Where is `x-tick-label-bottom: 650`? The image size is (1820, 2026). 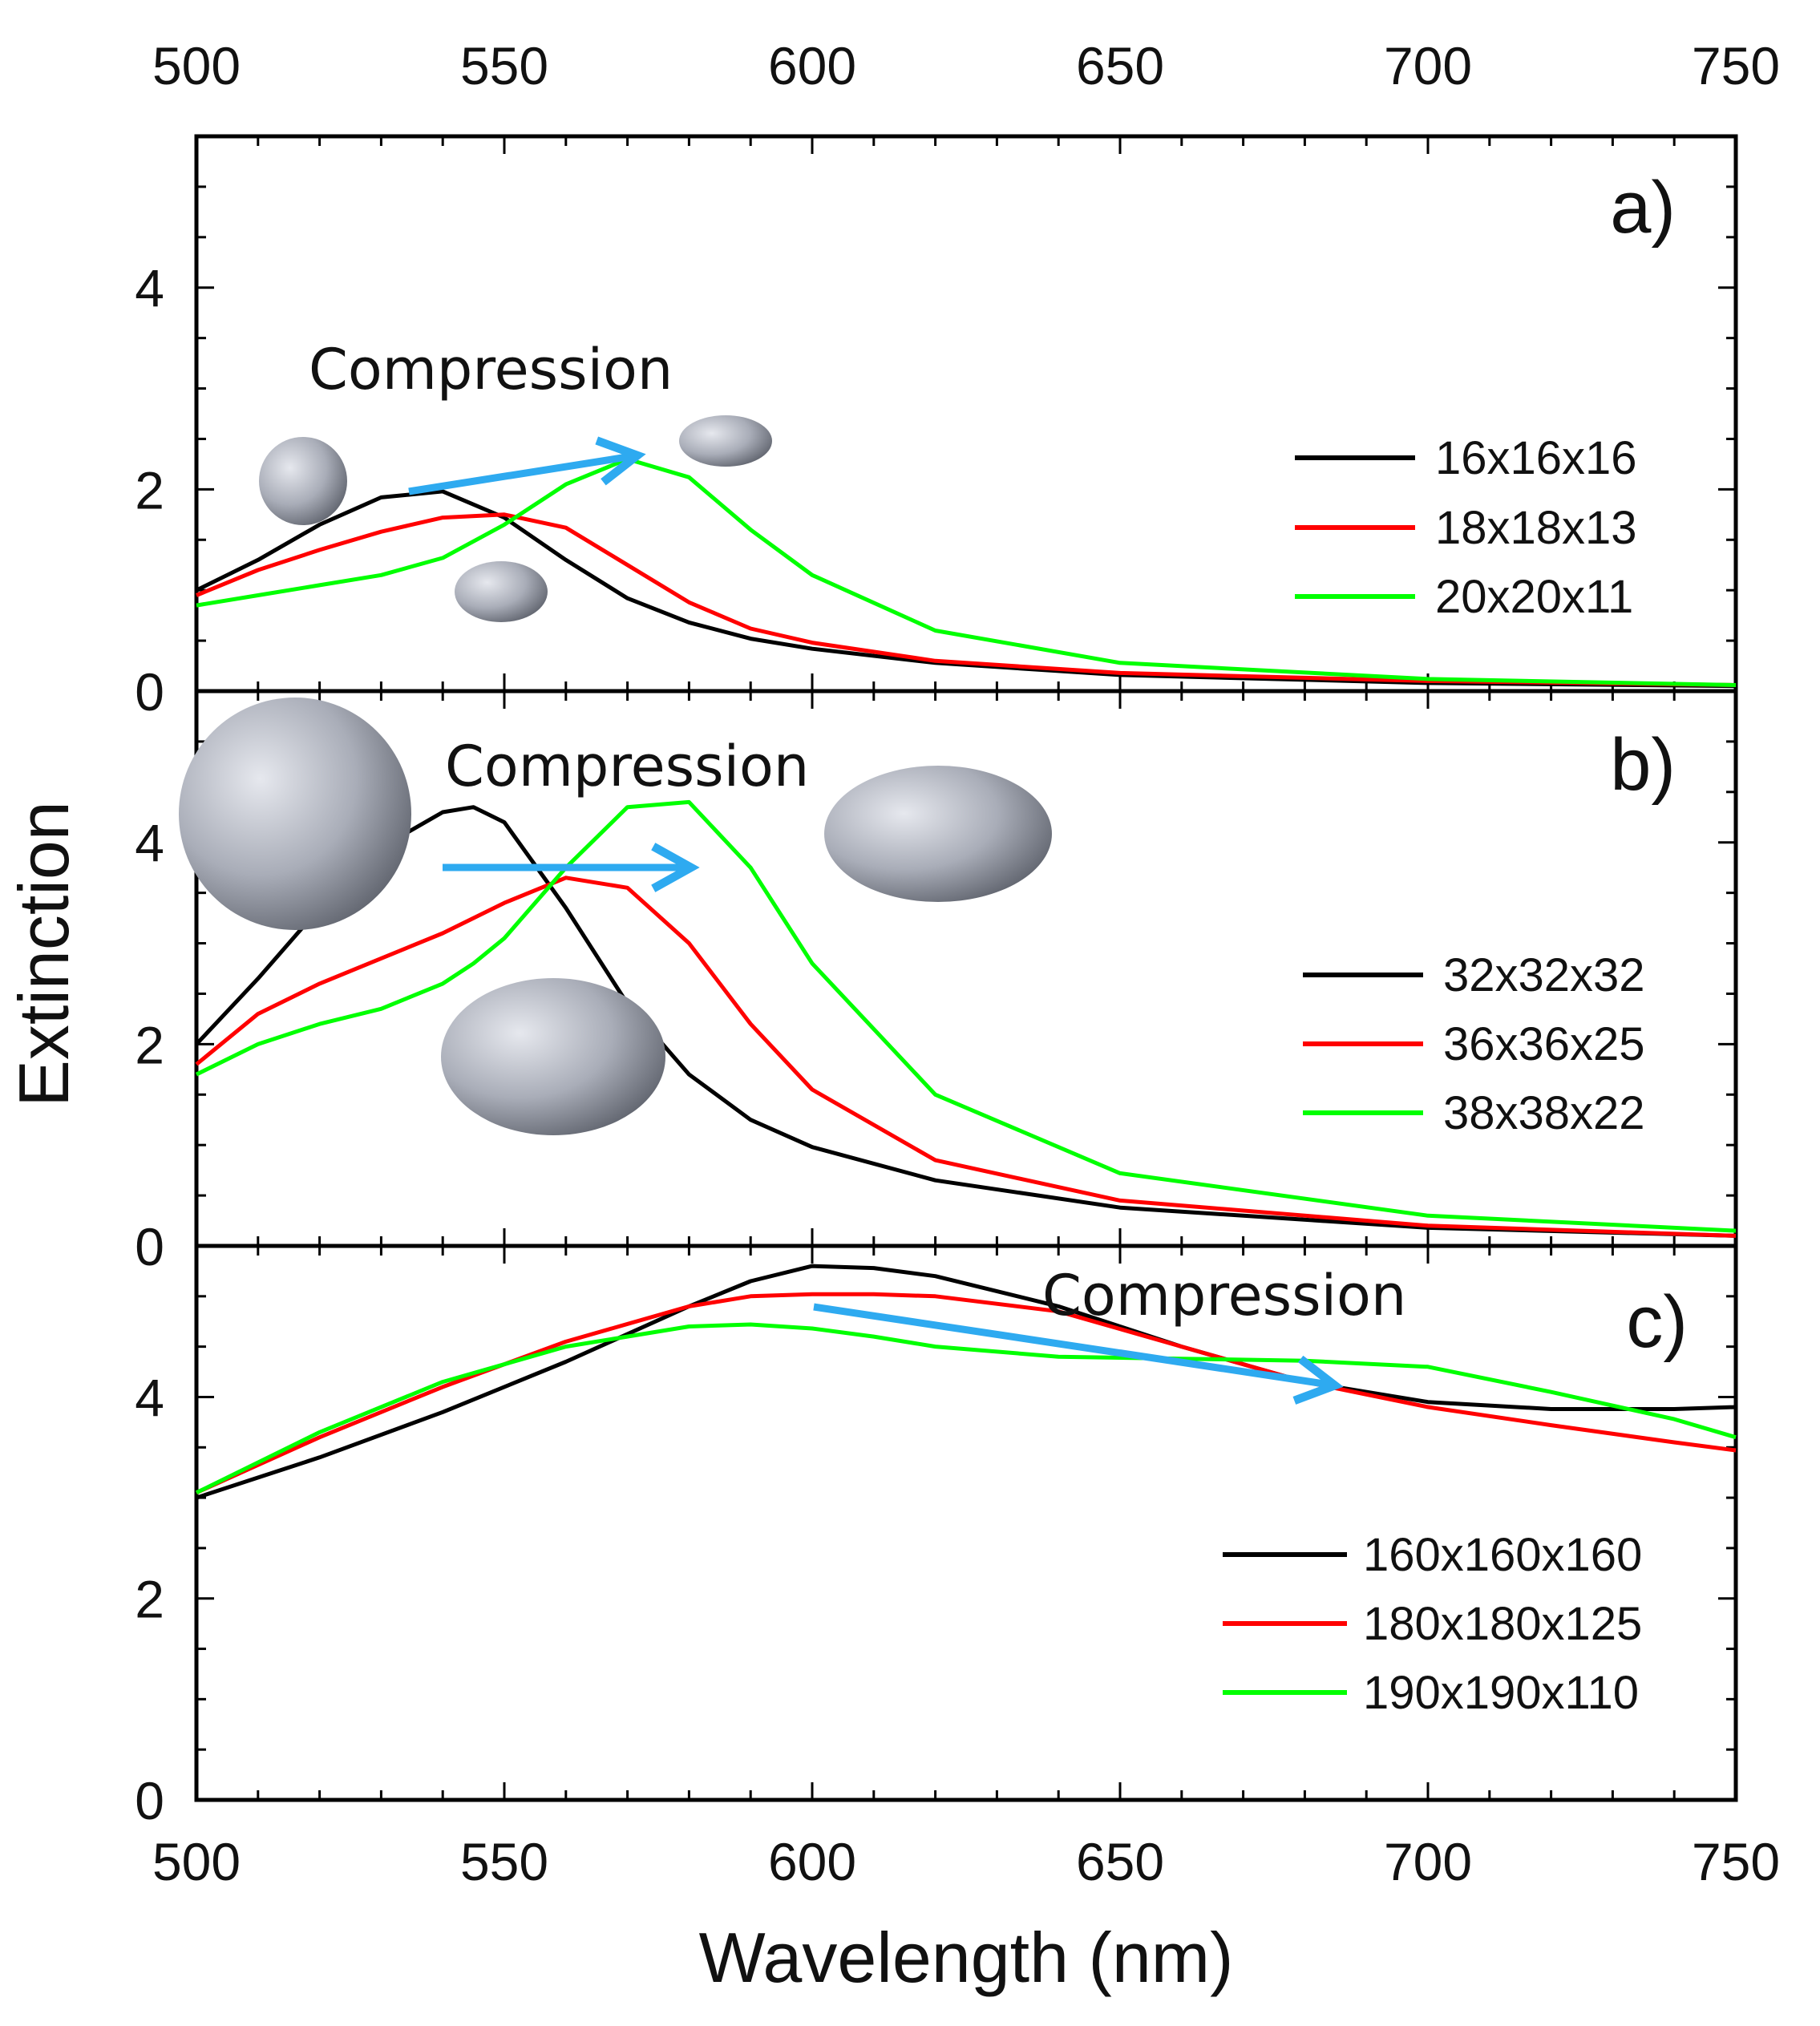
x-tick-label-bottom: 650 is located at coordinates (1120, 1862).